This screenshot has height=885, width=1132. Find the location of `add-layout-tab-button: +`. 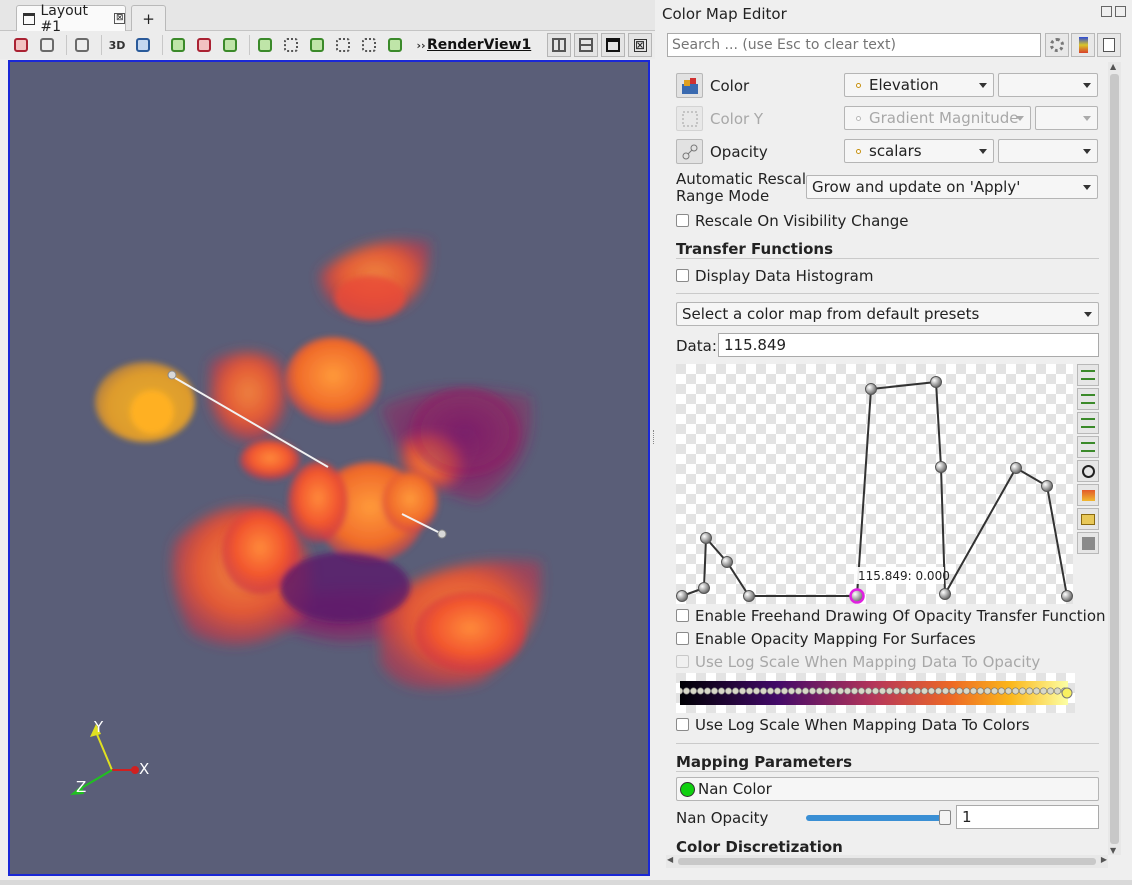

add-layout-tab-button: + is located at coordinates (148, 18).